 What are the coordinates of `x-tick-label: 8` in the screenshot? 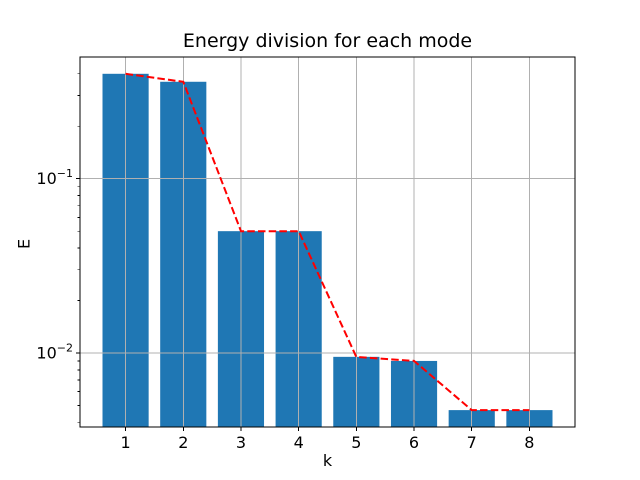 It's located at (529, 442).